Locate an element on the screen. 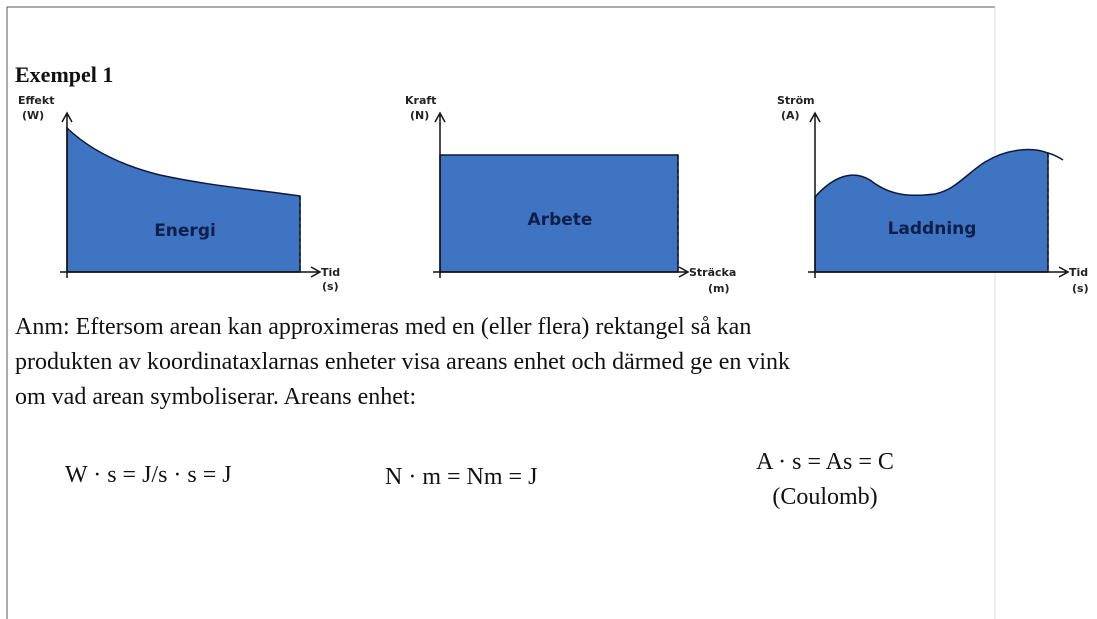 This screenshot has height=619, width=1097. area-label: Laddning is located at coordinates (932, 229).